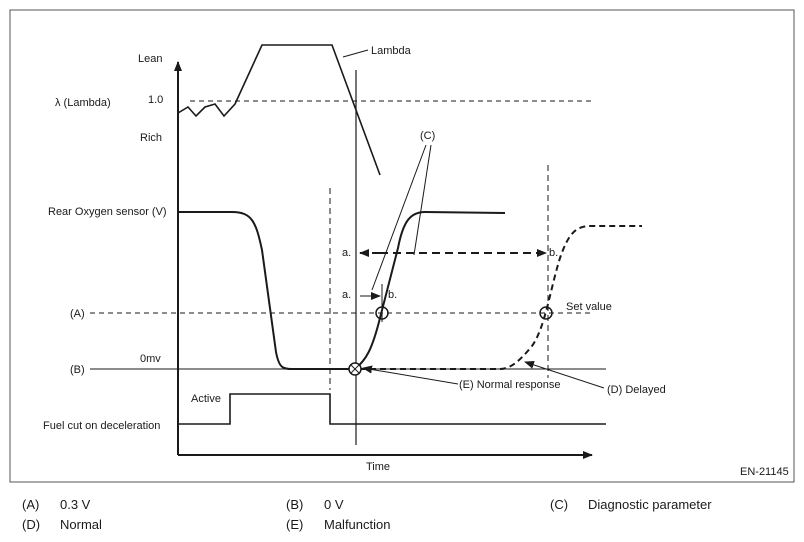 This screenshot has width=804, height=542. Describe the element at coordinates (650, 504) in the screenshot. I see `legend-text: Diagnostic parameter` at that location.